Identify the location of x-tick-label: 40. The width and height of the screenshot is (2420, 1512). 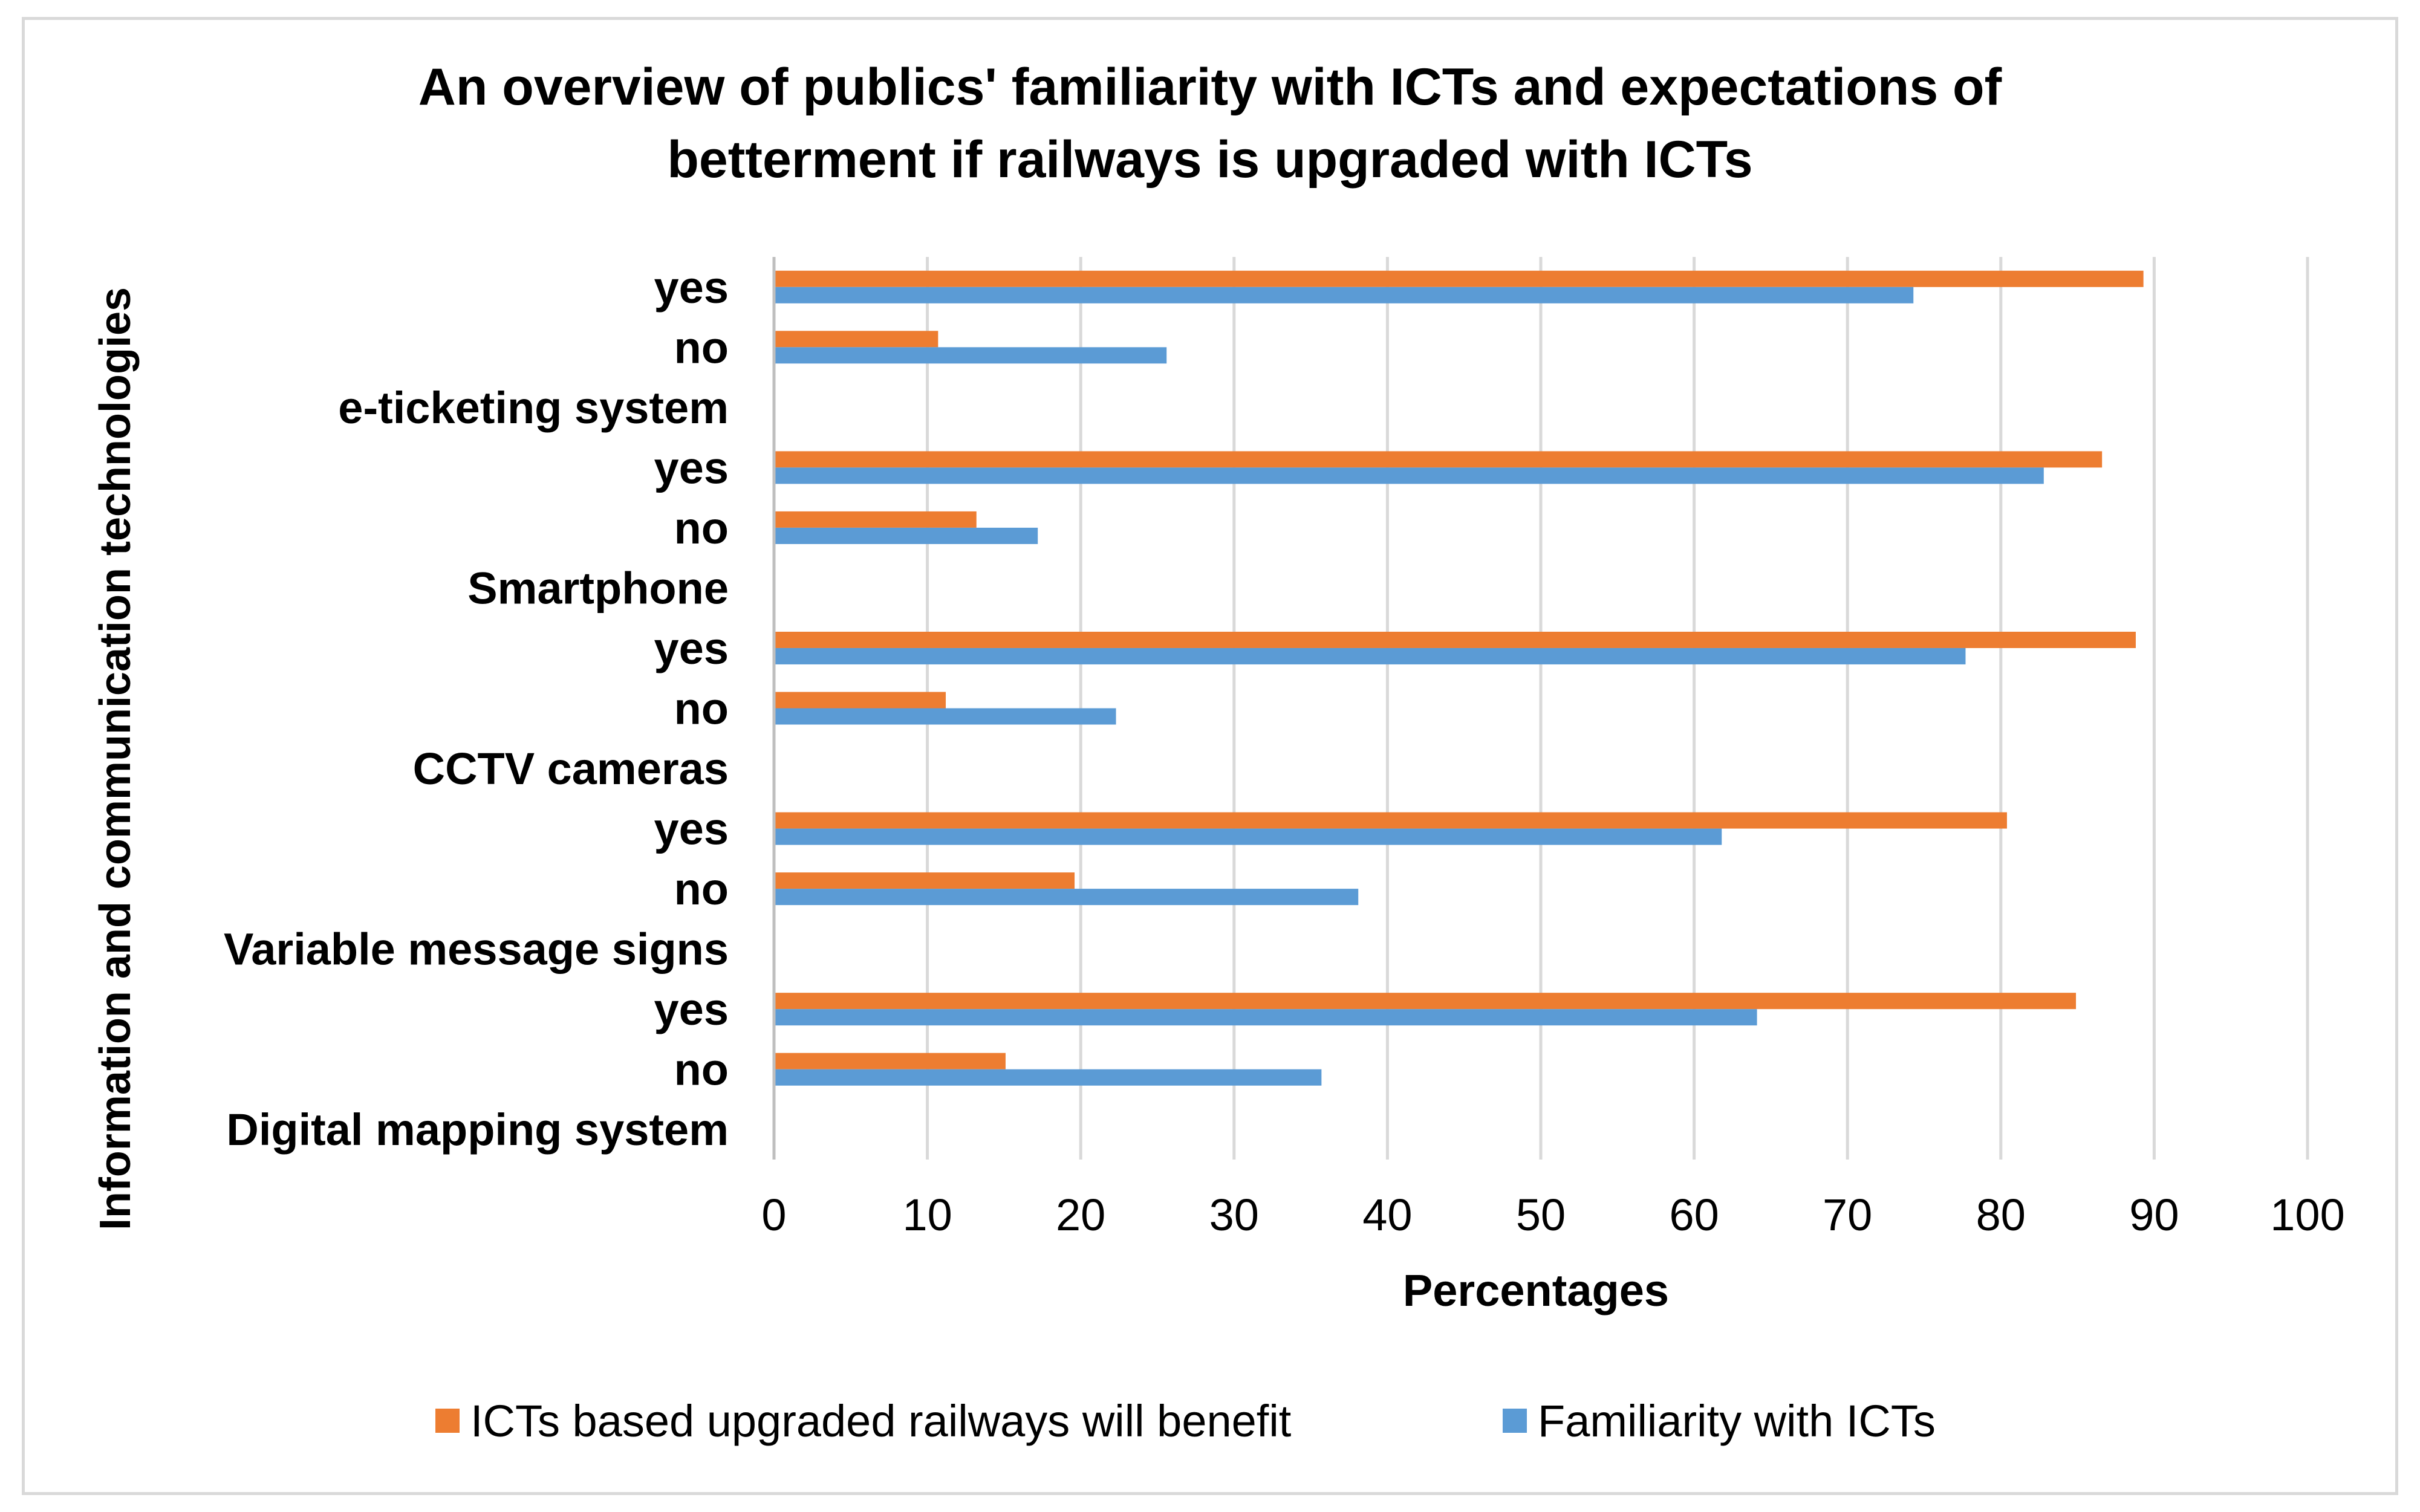
(1387, 1215).